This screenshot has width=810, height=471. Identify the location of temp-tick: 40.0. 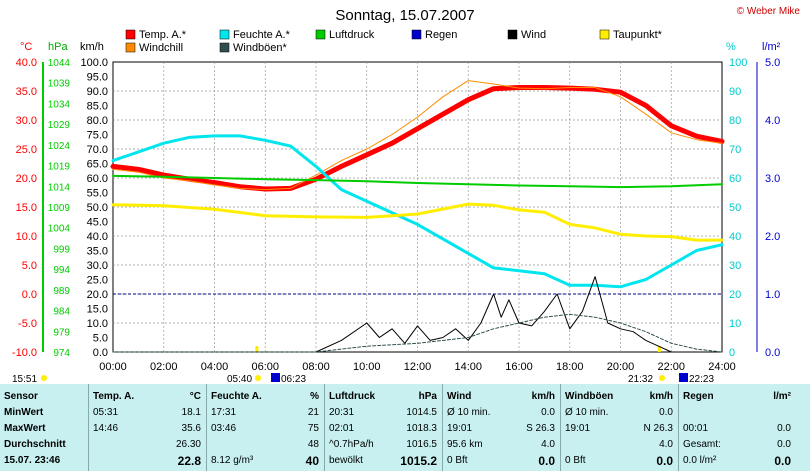
(26, 63).